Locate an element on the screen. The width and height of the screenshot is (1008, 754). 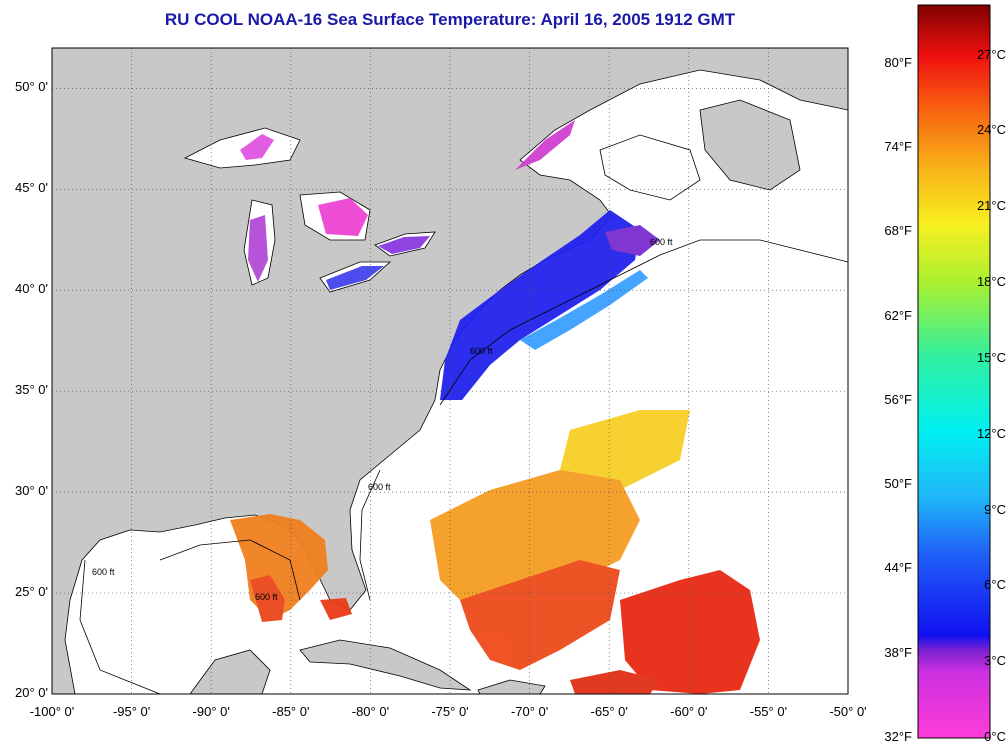
colorbar-celsius-label: 3°C is located at coordinates (995, 661).